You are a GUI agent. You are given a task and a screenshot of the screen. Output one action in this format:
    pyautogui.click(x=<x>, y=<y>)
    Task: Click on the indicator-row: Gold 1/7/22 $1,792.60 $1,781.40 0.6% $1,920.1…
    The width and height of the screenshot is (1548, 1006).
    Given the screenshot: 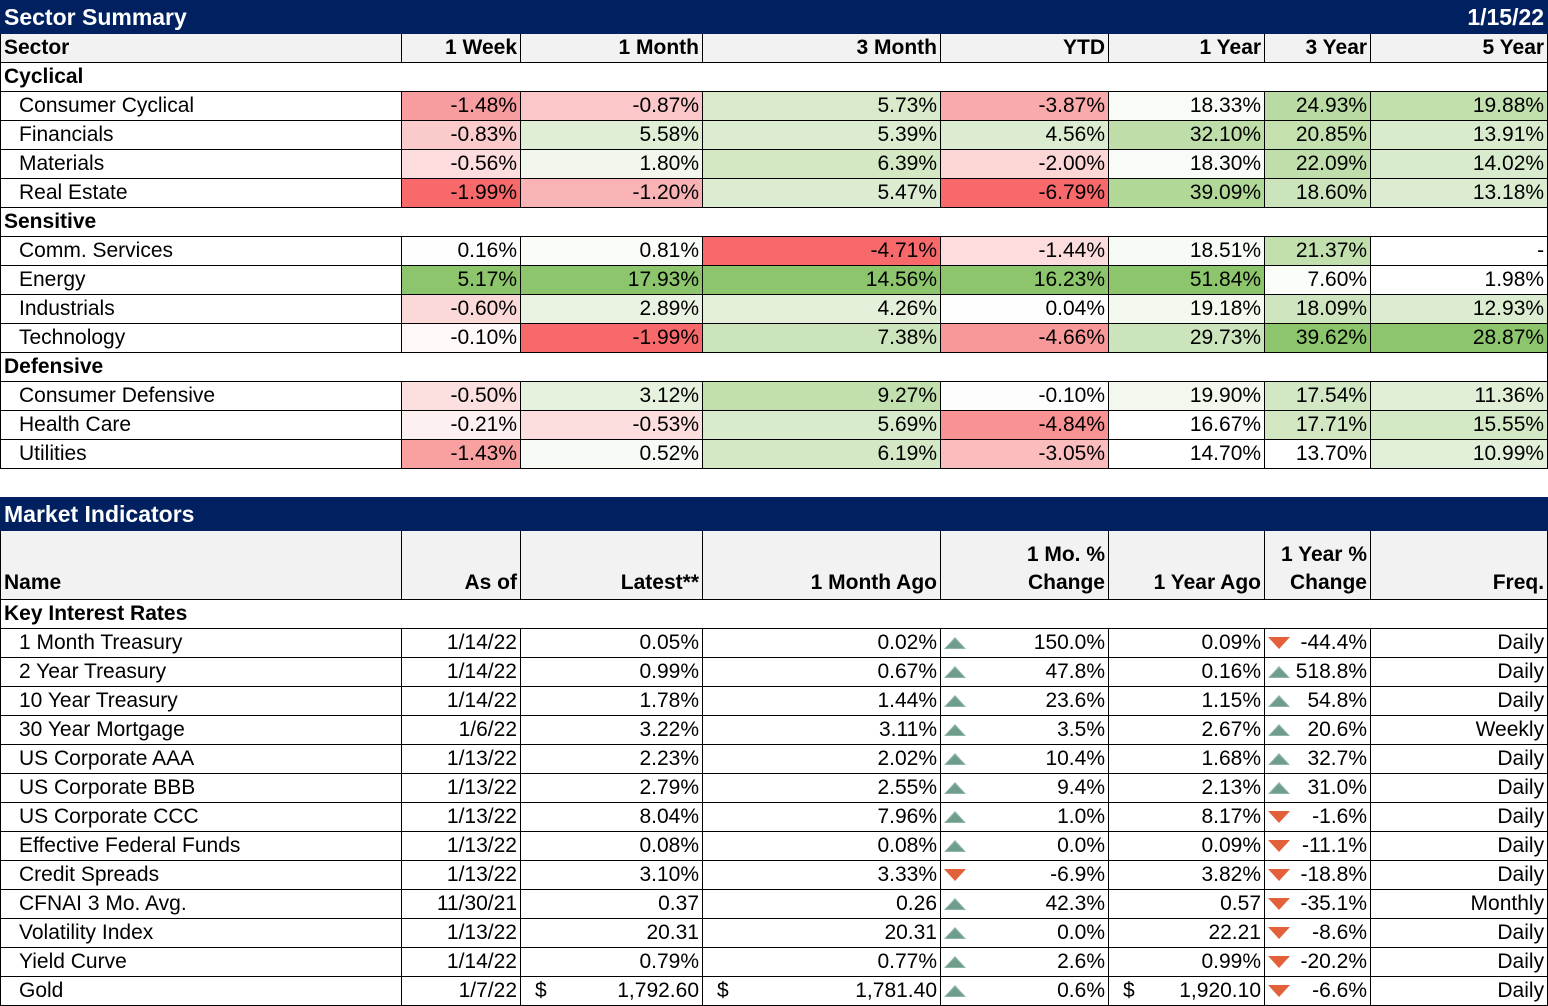 What is the action you would take?
    pyautogui.click(x=774, y=991)
    